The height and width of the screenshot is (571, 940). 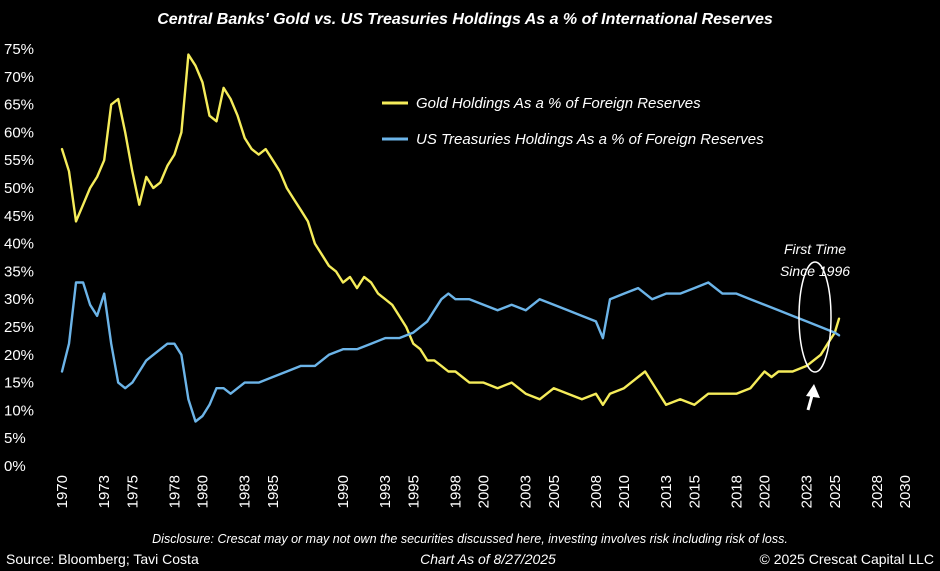 What do you see at coordinates (815, 249) in the screenshot?
I see `annotation-line-1: First Time` at bounding box center [815, 249].